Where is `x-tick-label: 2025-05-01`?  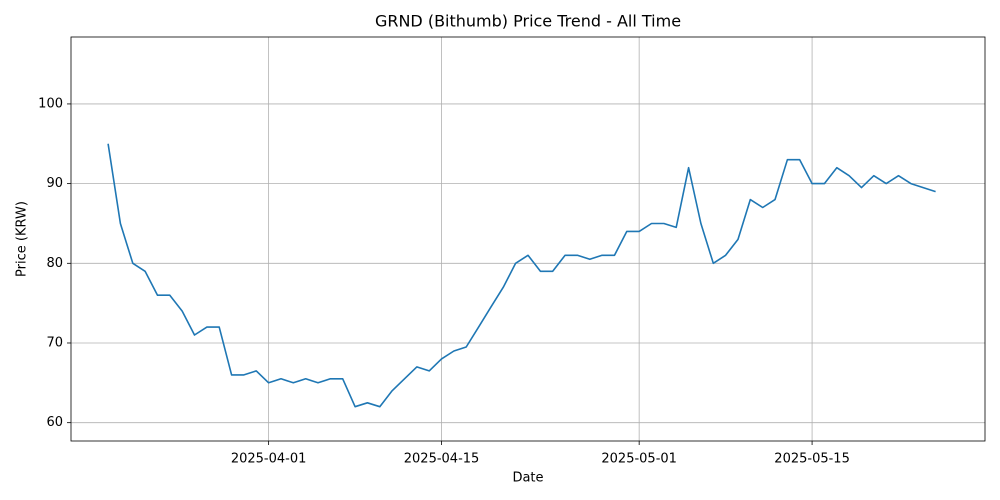
x-tick-label: 2025-05-01 is located at coordinates (639, 459).